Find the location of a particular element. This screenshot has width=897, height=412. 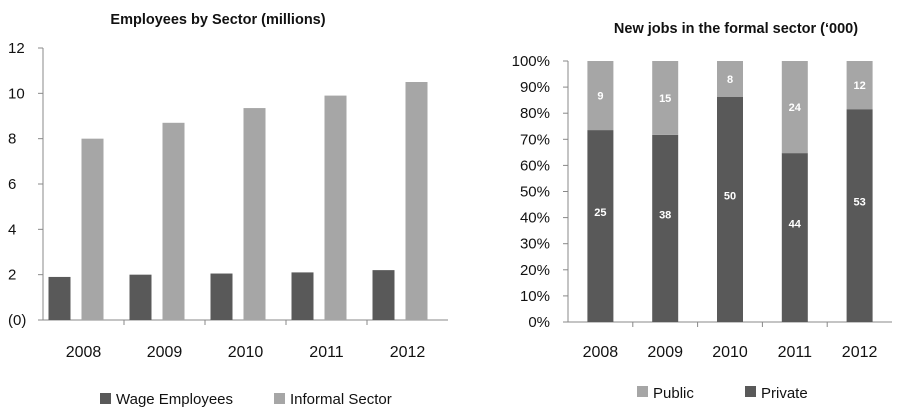

data-label-public: 12 is located at coordinates (859, 86).